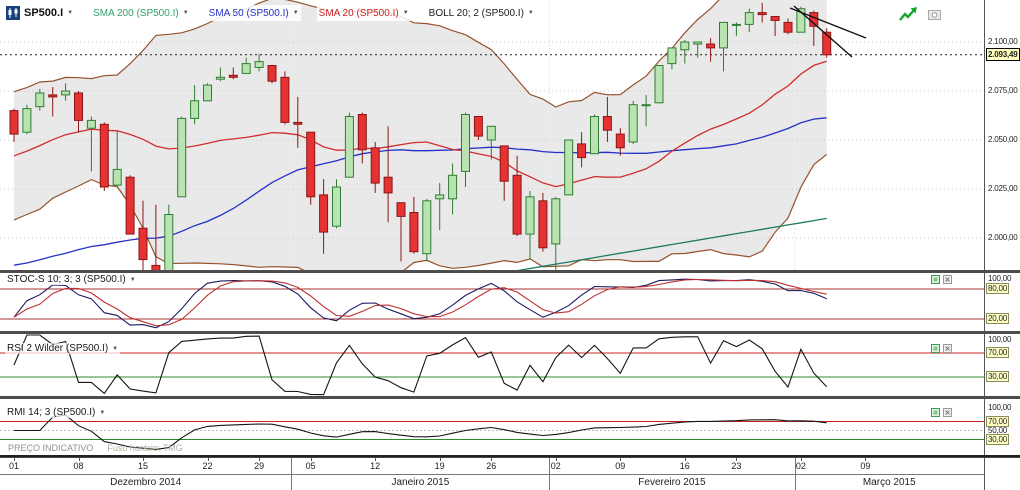  I want to click on month-label: Fevereiro 2015, so click(672, 482).